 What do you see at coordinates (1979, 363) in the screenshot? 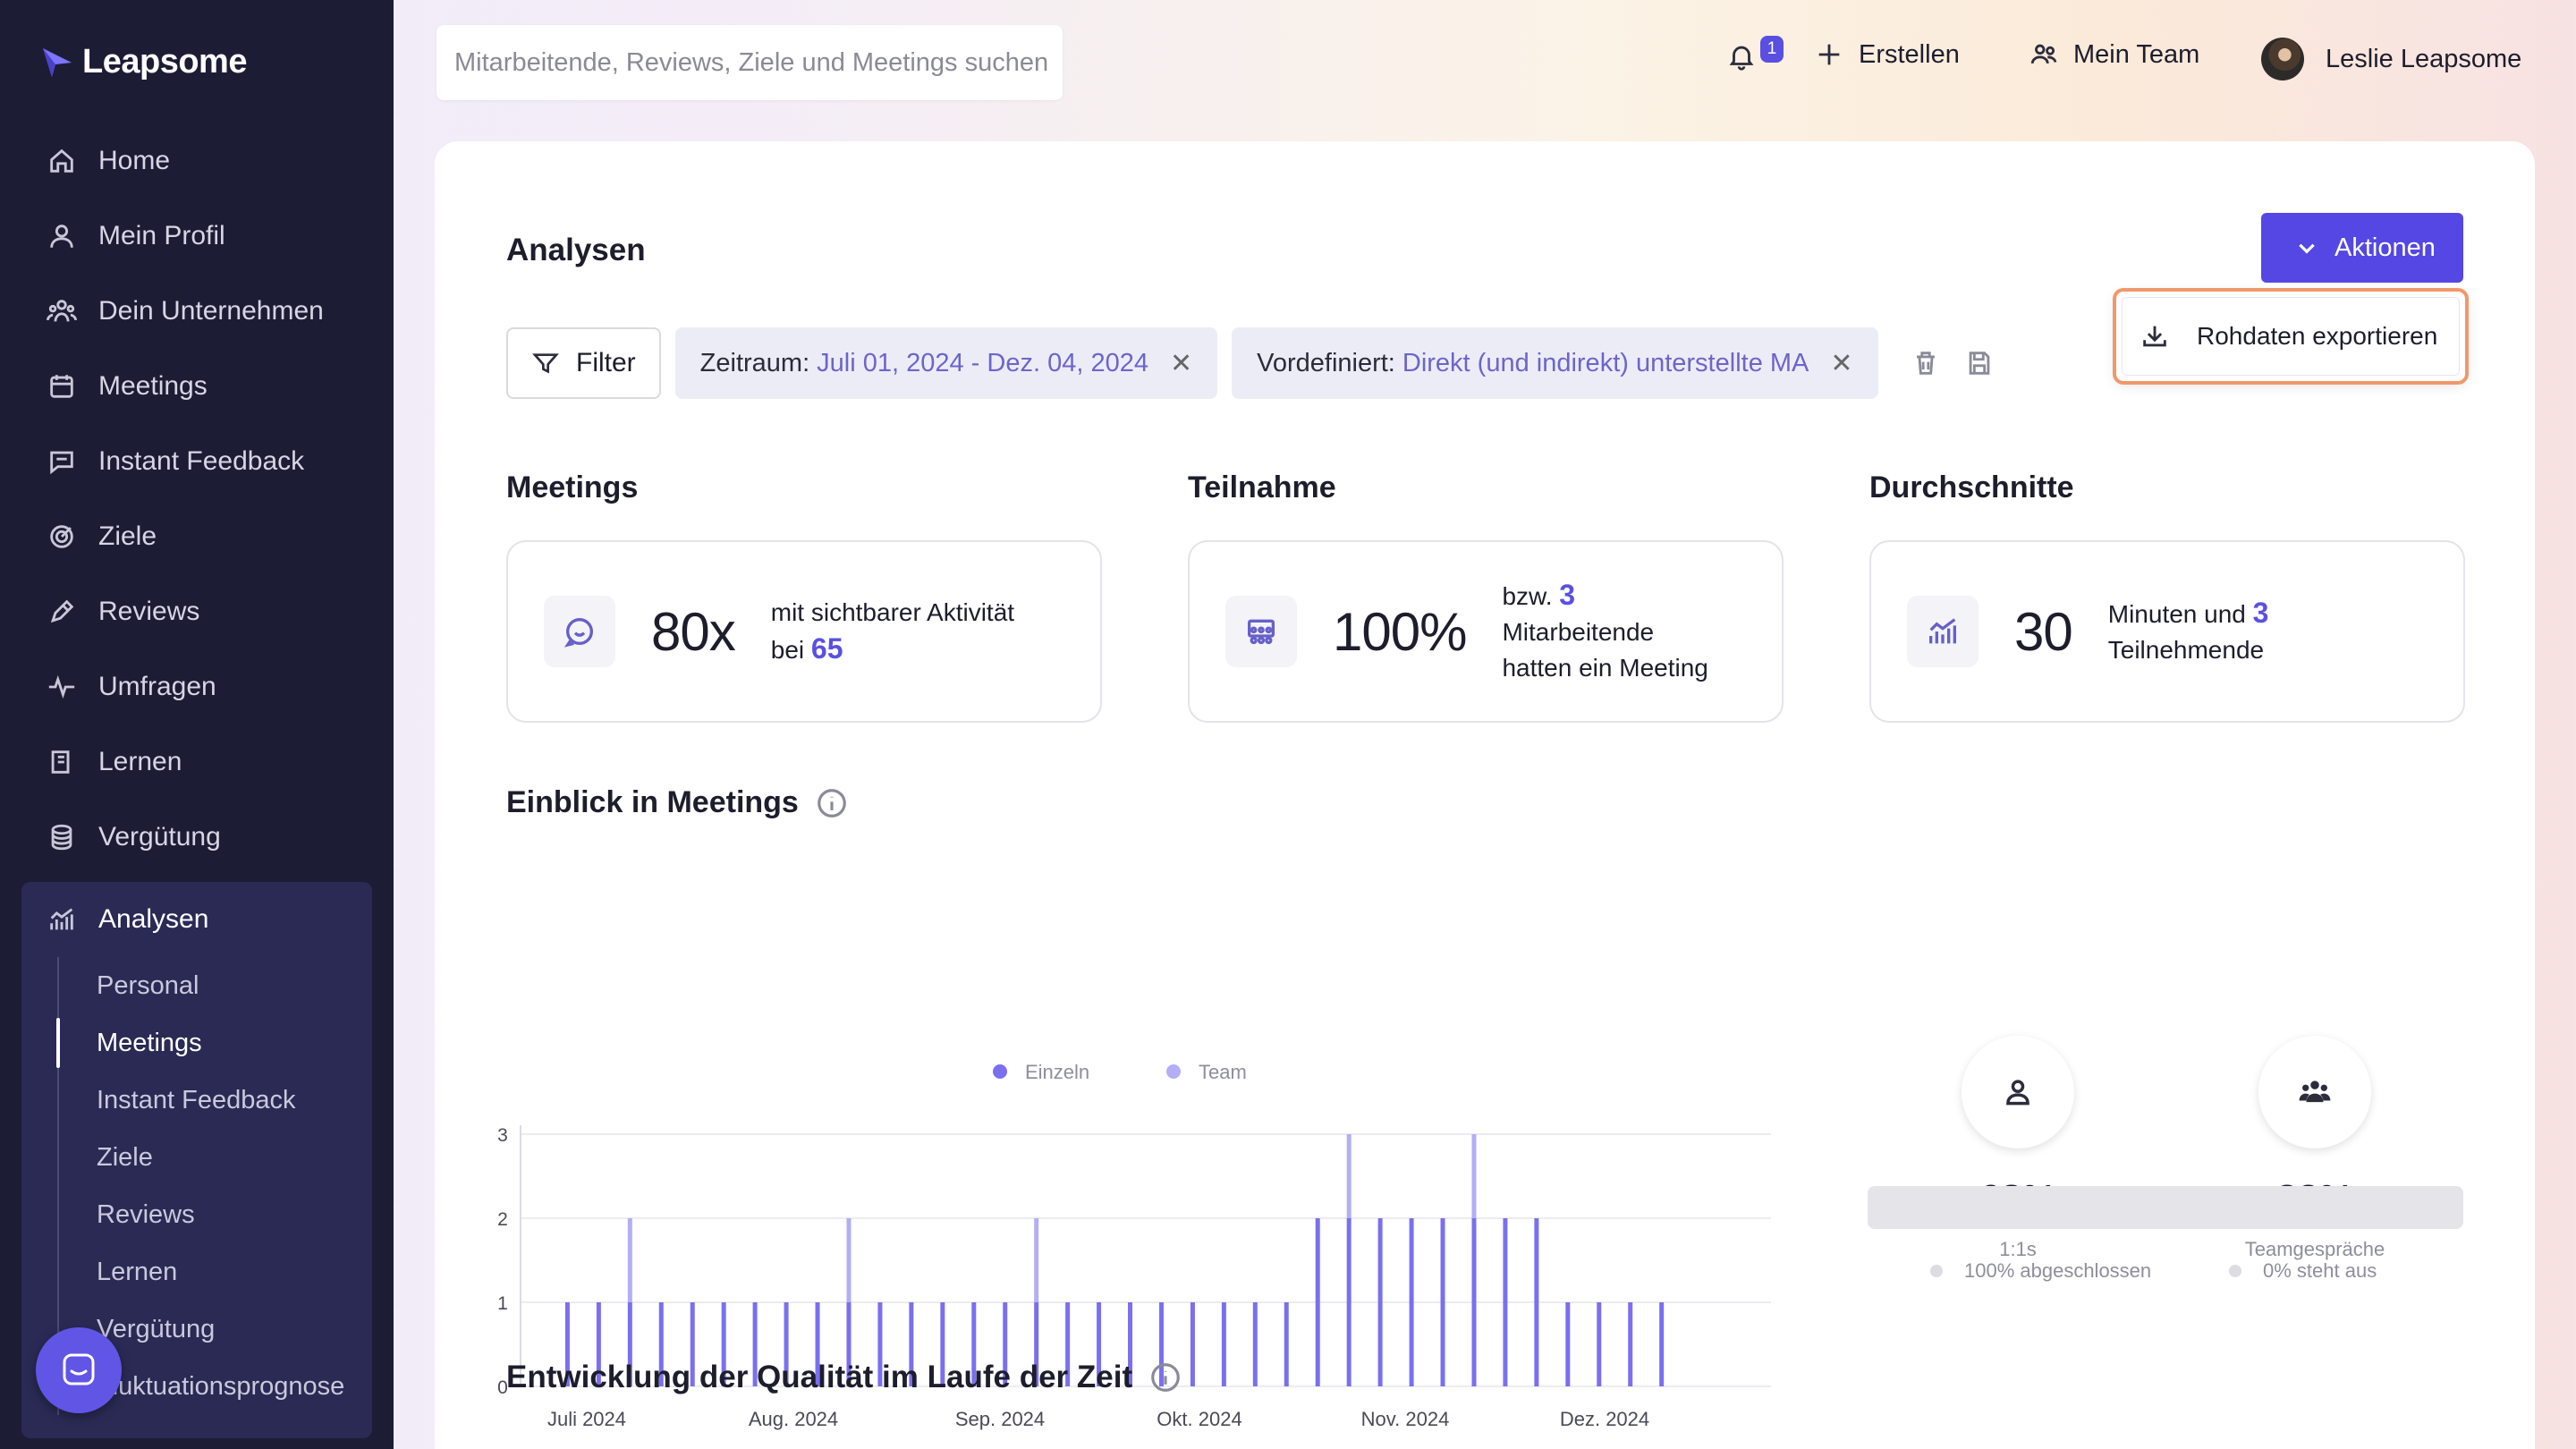
I see `save-icon` at bounding box center [1979, 363].